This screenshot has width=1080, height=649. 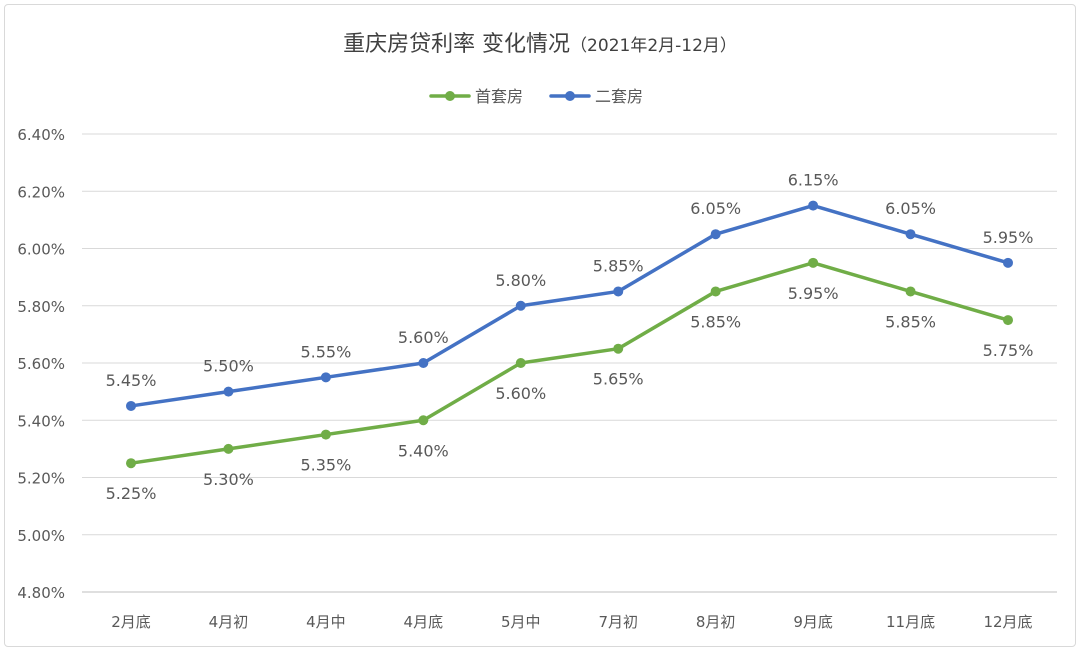 What do you see at coordinates (813, 180) in the screenshot?
I see `data-label: 6.15%` at bounding box center [813, 180].